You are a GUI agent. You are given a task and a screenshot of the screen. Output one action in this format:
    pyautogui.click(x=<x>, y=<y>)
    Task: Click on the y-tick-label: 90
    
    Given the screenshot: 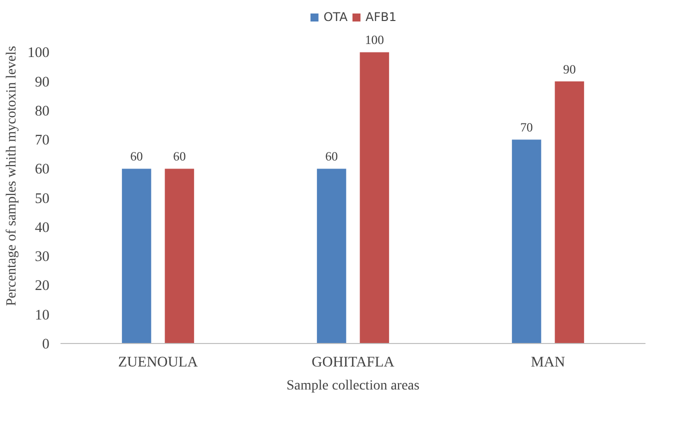 What is the action you would take?
    pyautogui.click(x=42, y=82)
    